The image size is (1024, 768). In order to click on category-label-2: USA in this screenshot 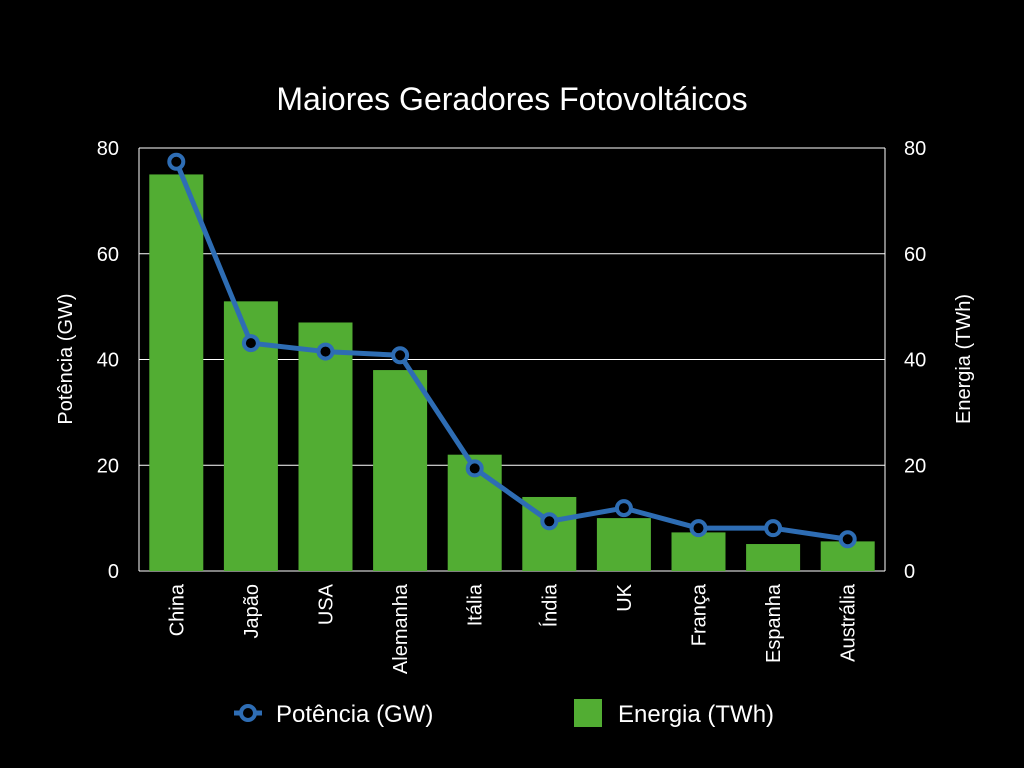, I will do `click(327, 604)`.